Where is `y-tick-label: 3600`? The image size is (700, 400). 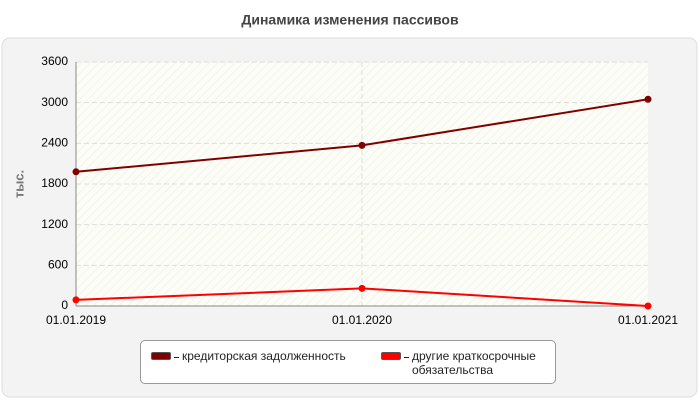
y-tick-label: 3600 is located at coordinates (54, 61).